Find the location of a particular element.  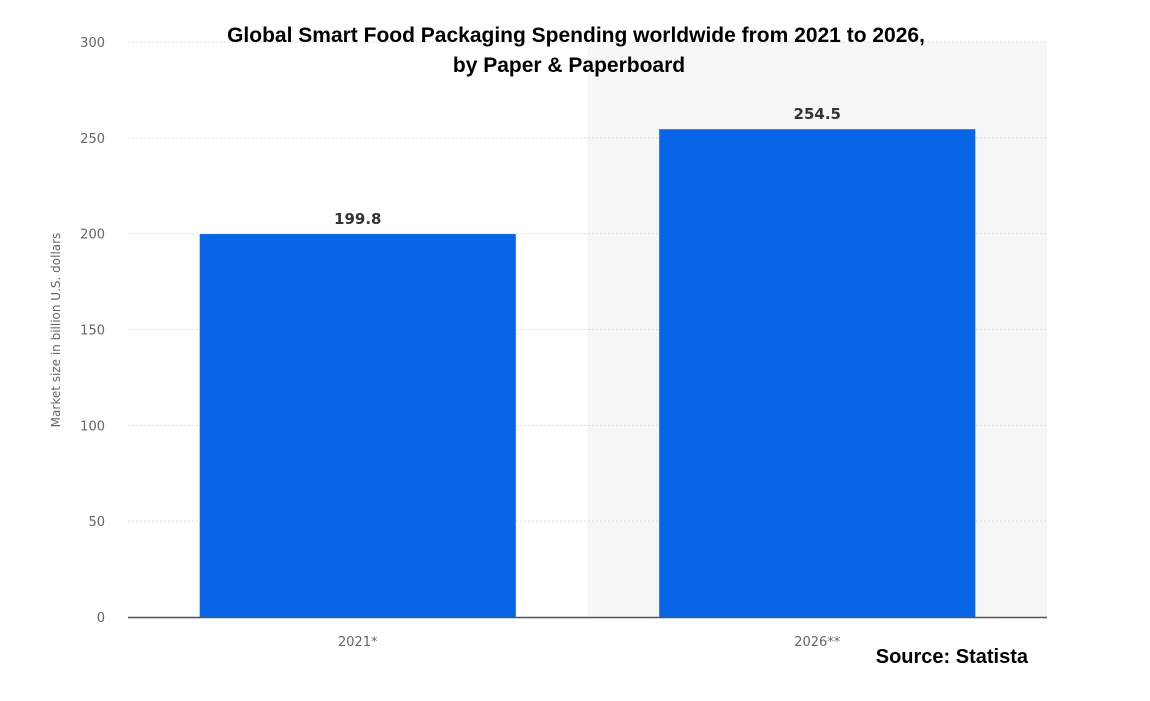

y-tick-label: 200 is located at coordinates (92, 235).